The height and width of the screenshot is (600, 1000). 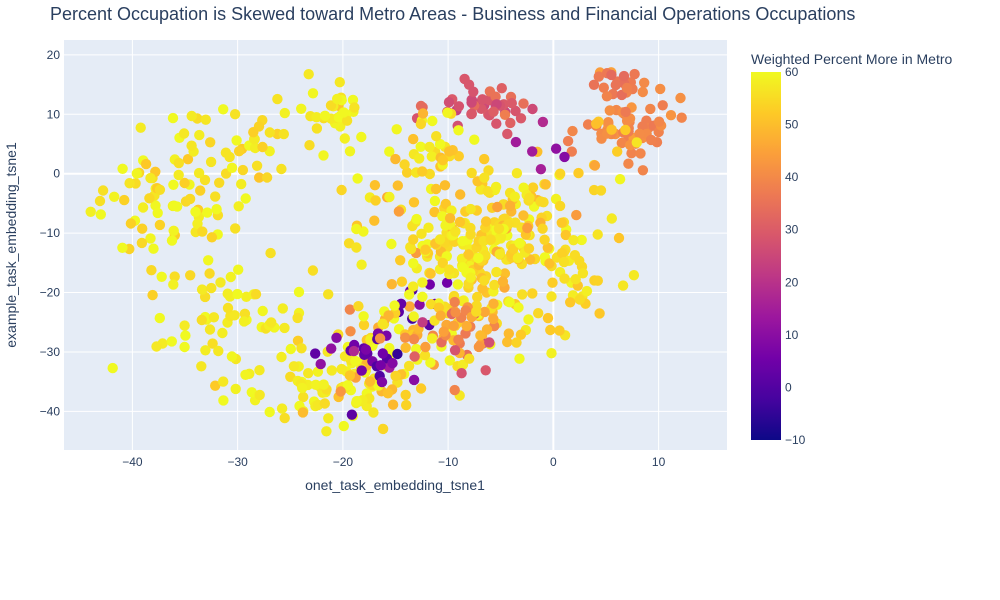 What do you see at coordinates (788, 387) in the screenshot?
I see `colorbar-tick-label: 0` at bounding box center [788, 387].